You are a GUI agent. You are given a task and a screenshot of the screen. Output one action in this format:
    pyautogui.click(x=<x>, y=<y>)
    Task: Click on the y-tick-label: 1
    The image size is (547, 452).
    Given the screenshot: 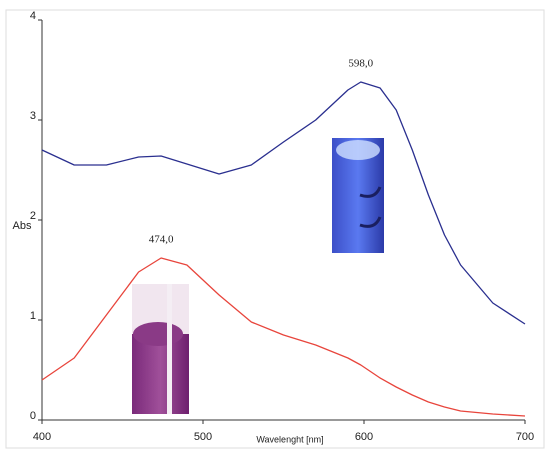 What is the action you would take?
    pyautogui.click(x=33, y=316)
    